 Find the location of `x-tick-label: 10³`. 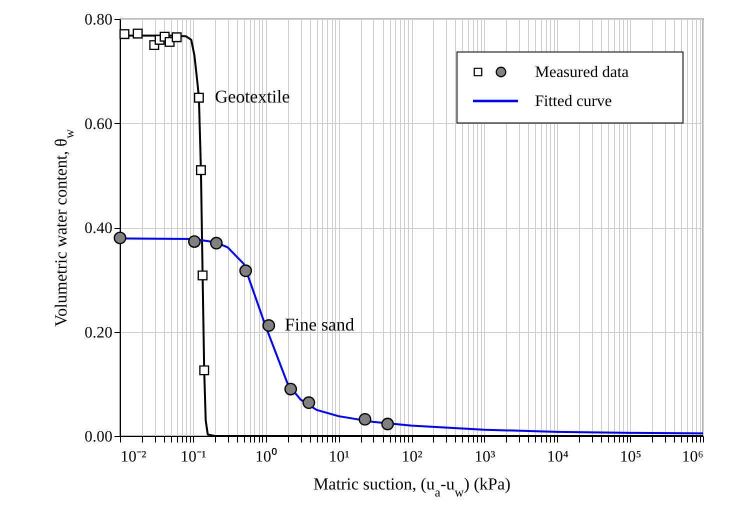

x-tick-label: 10³ is located at coordinates (485, 457).